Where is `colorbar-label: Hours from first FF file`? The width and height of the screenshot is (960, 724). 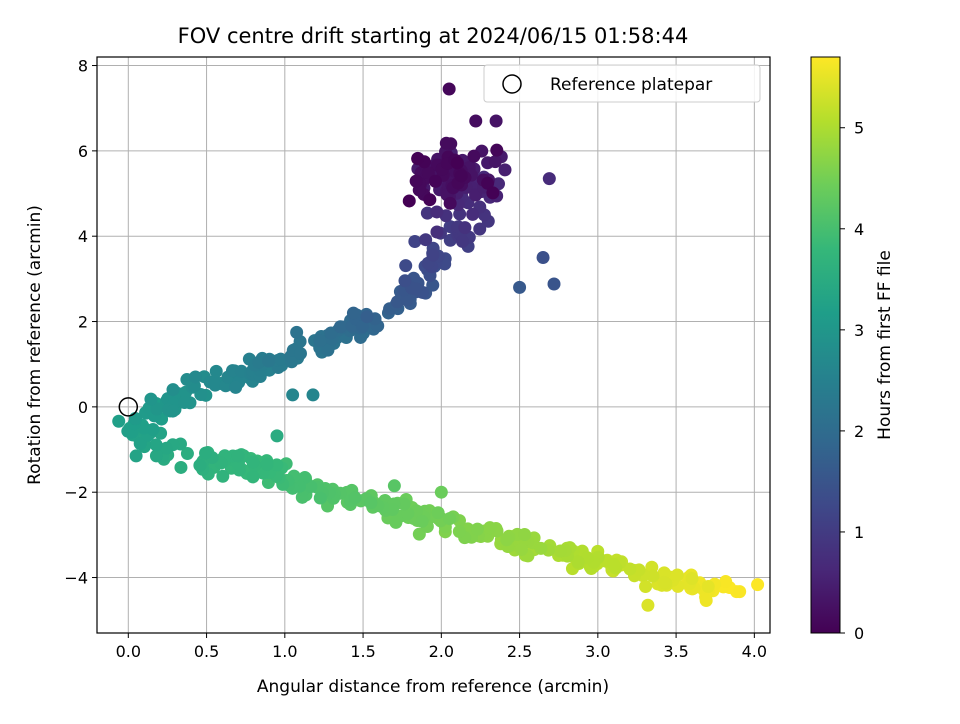 colorbar-label: Hours from first FF file is located at coordinates (885, 345).